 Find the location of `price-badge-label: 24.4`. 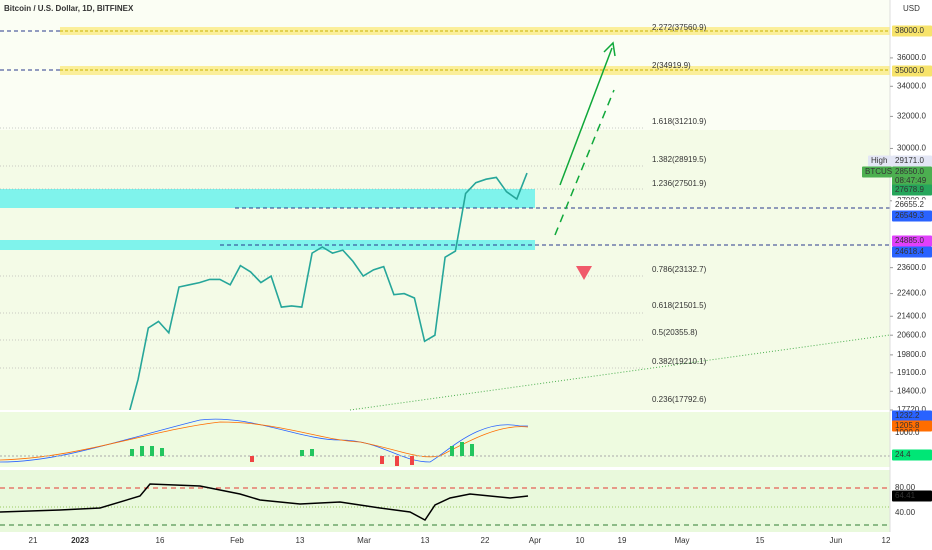

price-badge-label: 24.4 is located at coordinates (903, 454).